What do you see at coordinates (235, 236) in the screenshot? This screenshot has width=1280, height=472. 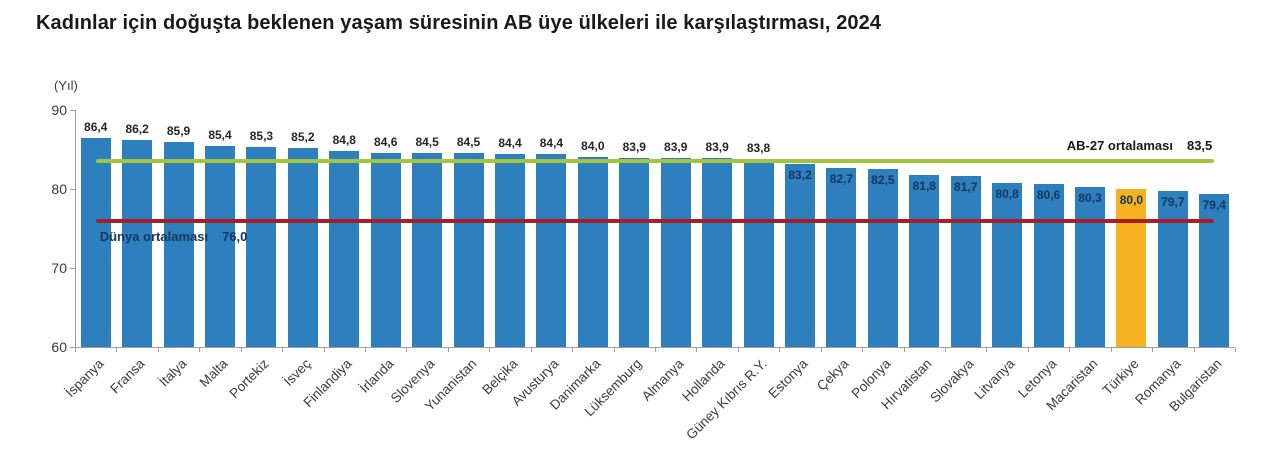 I see `reference-line-value-world: 76,0` at bounding box center [235, 236].